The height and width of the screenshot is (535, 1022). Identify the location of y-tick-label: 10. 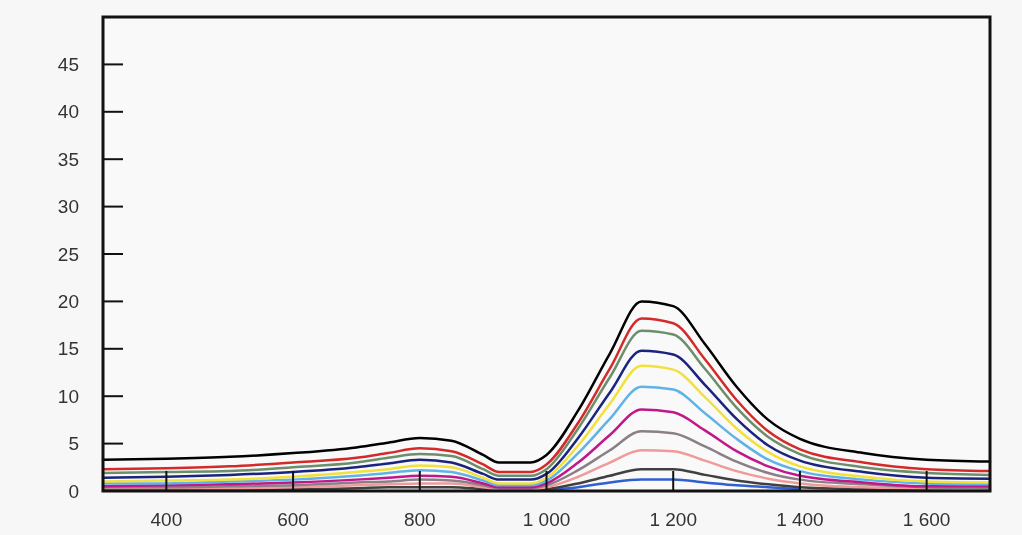
(68, 396).